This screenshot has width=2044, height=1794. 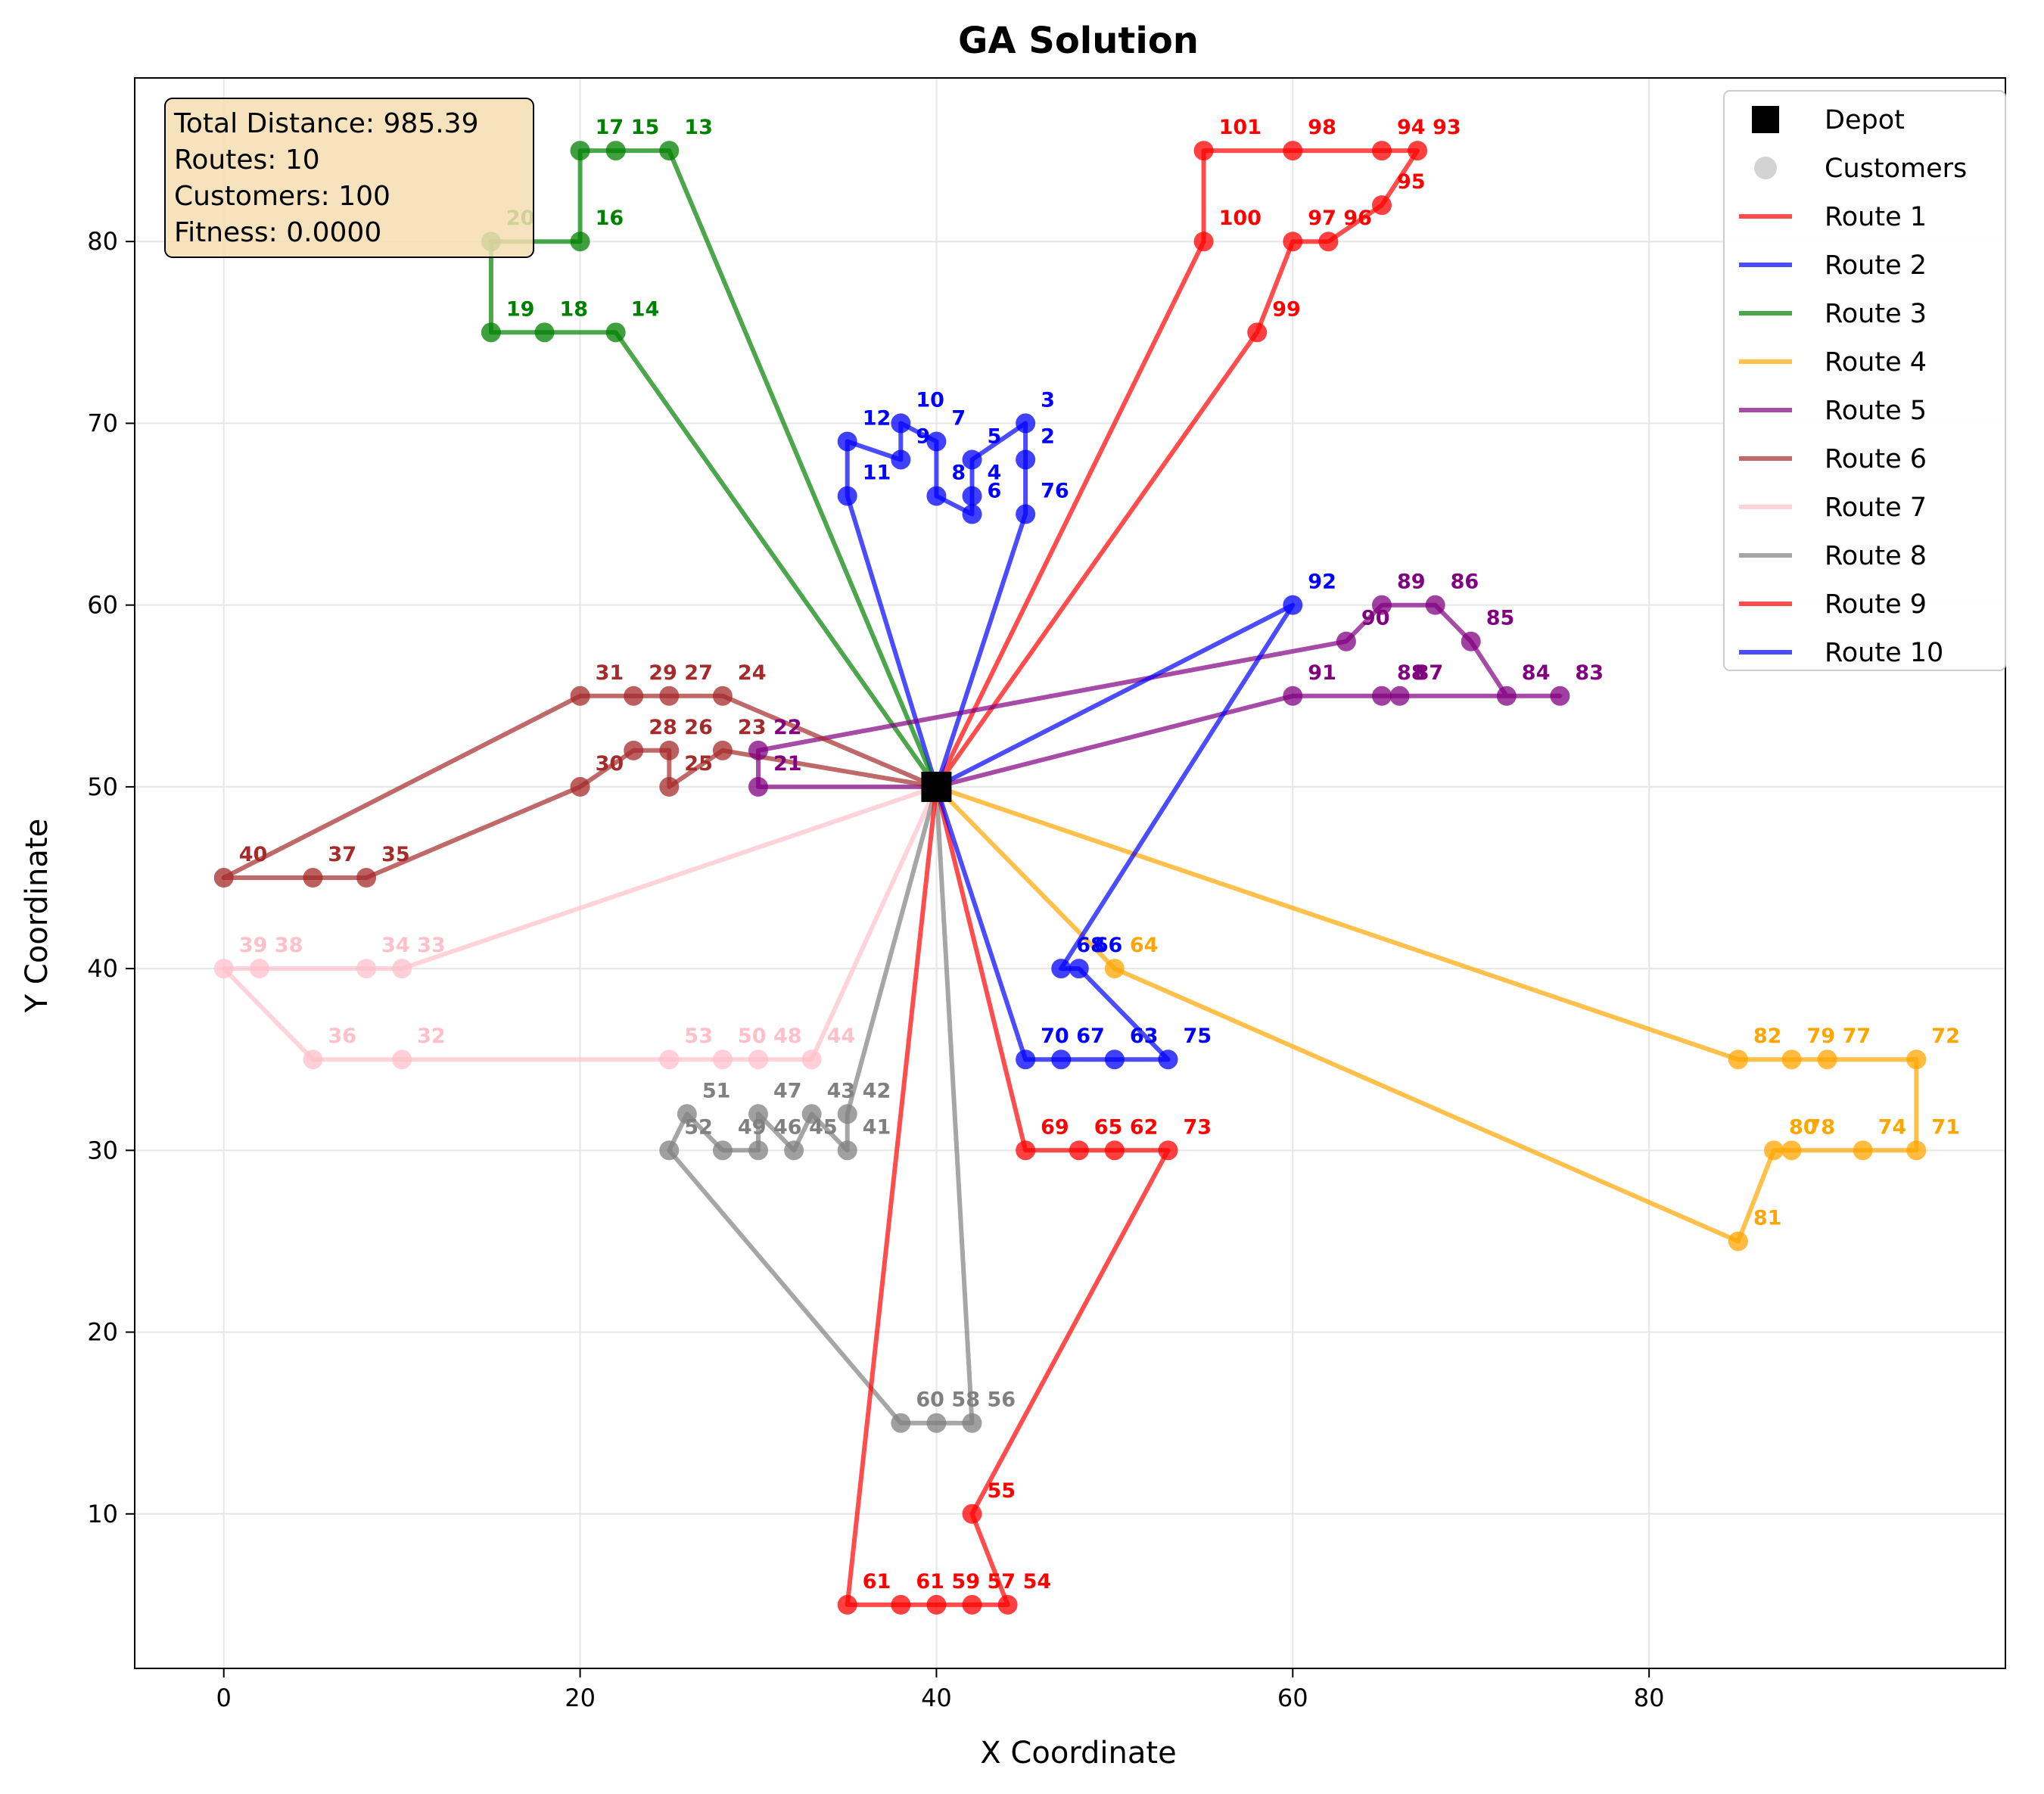 I want to click on customer-label: 22, so click(x=787, y=728).